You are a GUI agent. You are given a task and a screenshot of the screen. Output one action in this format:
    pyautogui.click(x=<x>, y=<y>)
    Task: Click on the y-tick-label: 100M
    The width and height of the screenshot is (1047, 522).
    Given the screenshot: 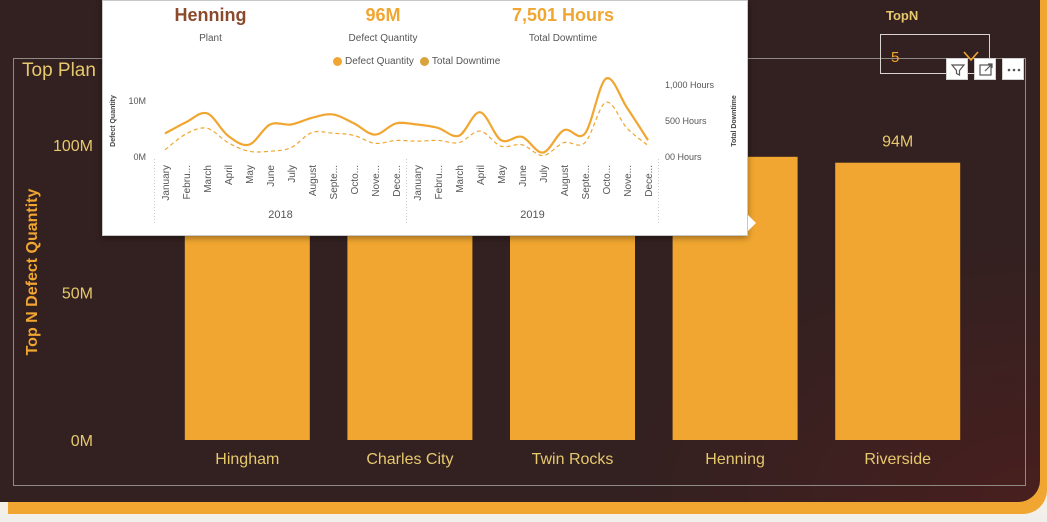 What is the action you would take?
    pyautogui.click(x=73, y=146)
    